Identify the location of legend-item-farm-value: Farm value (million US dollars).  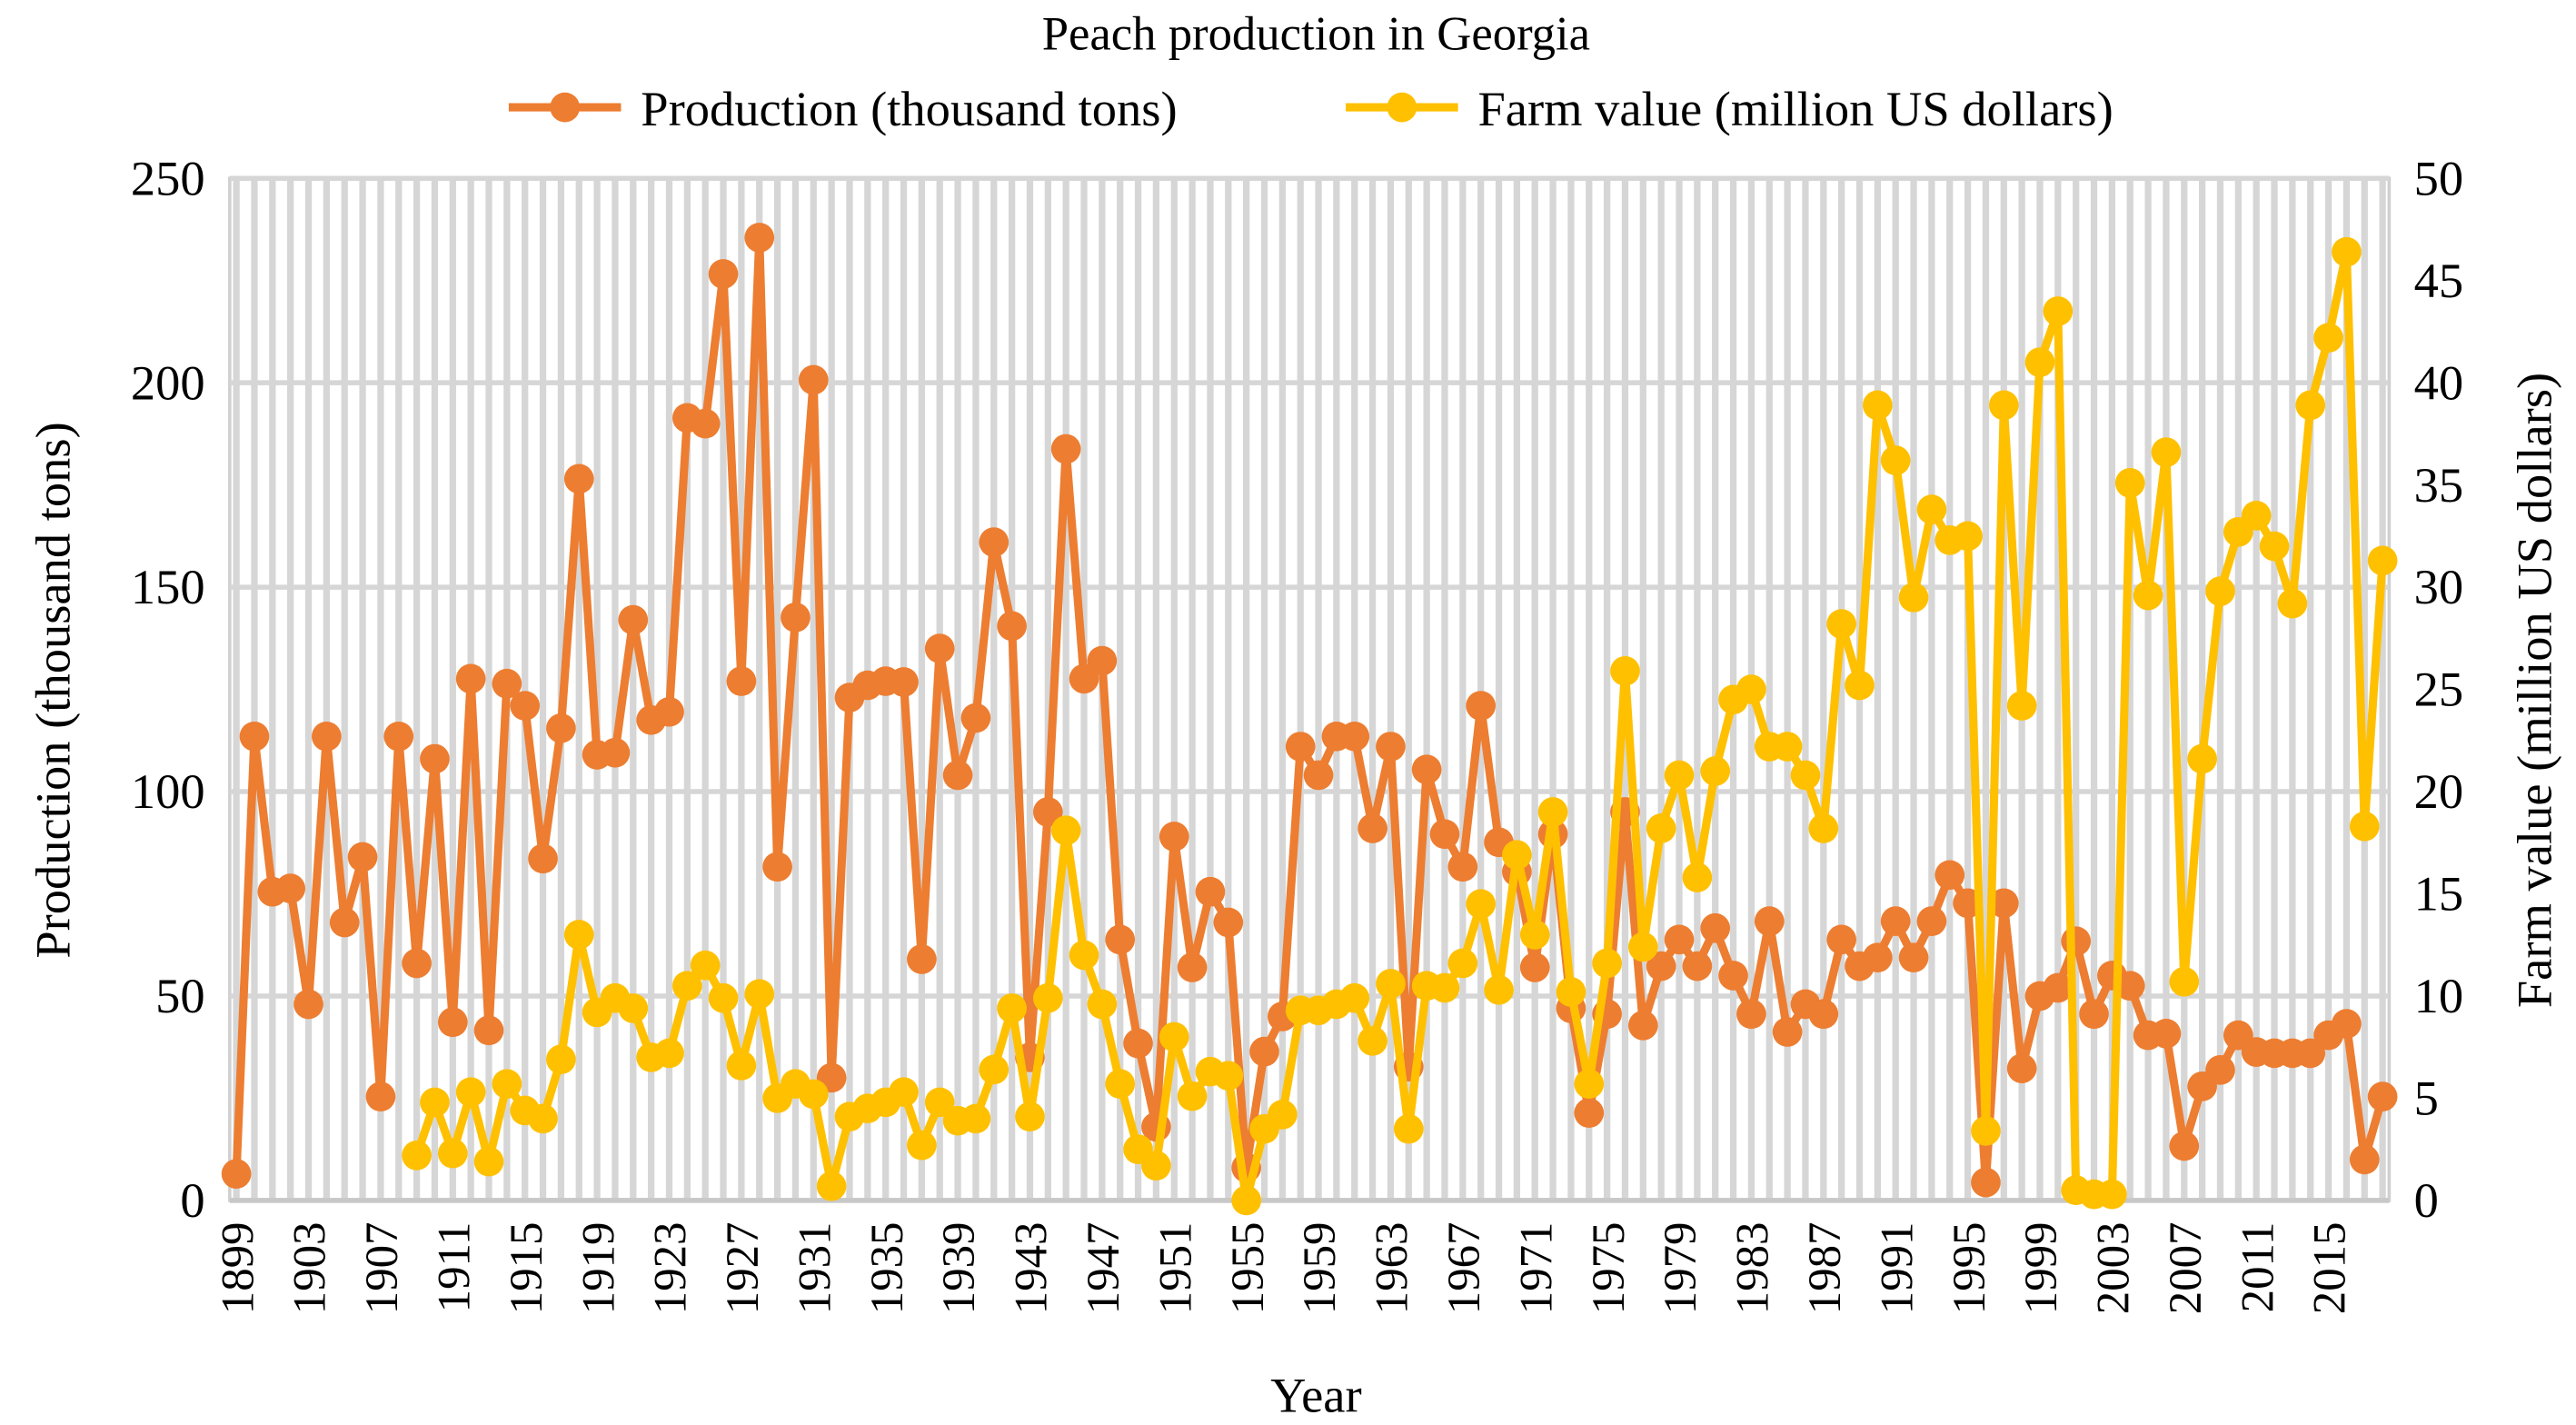
(1730, 108).